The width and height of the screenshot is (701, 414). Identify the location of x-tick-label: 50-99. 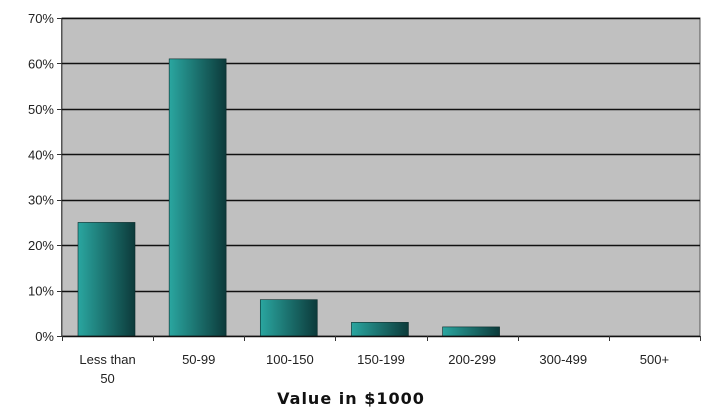
(198, 359).